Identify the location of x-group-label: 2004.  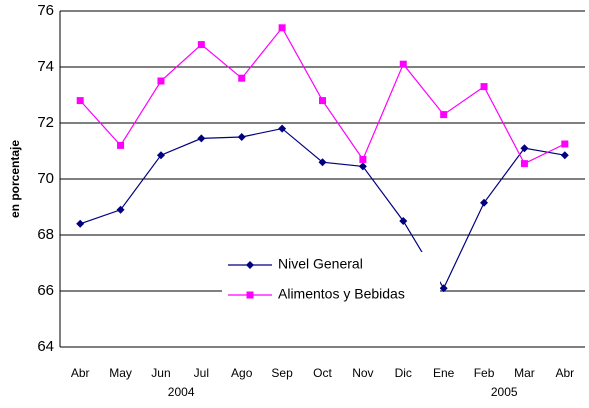
(181, 392).